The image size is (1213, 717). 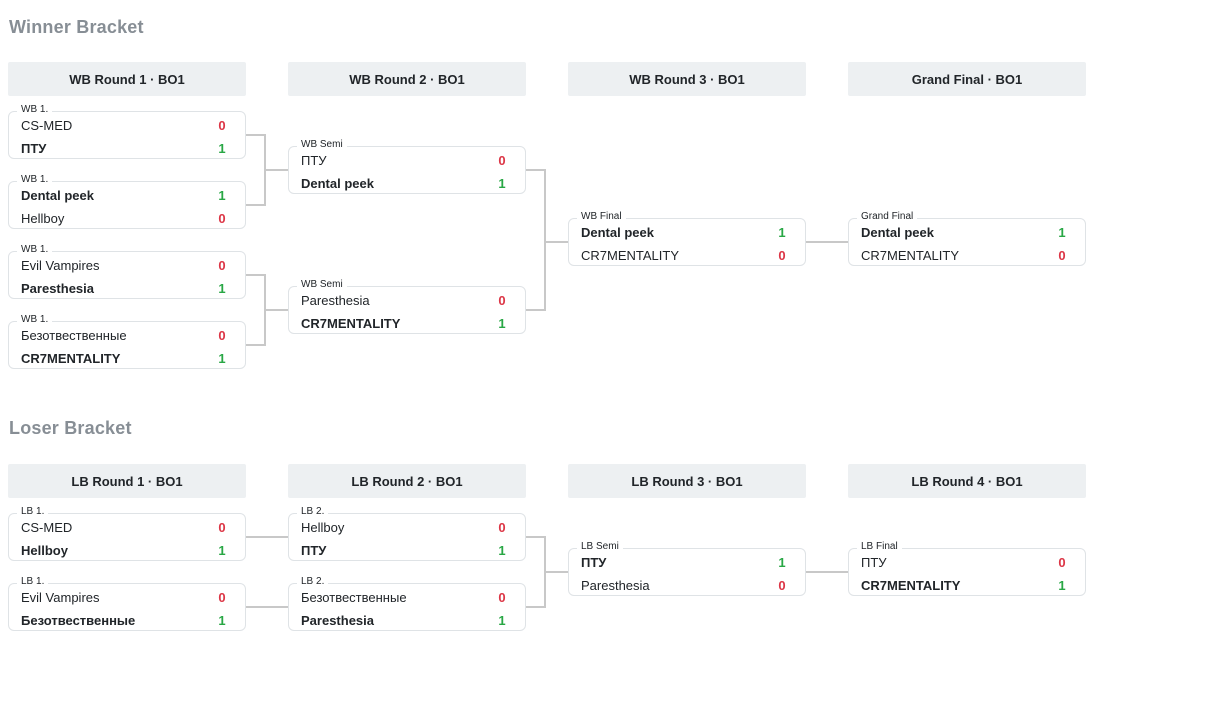 I want to click on match-card-wb-final: WB Final Dental peek 1 CR7MENTALITY 0, so click(x=687, y=239).